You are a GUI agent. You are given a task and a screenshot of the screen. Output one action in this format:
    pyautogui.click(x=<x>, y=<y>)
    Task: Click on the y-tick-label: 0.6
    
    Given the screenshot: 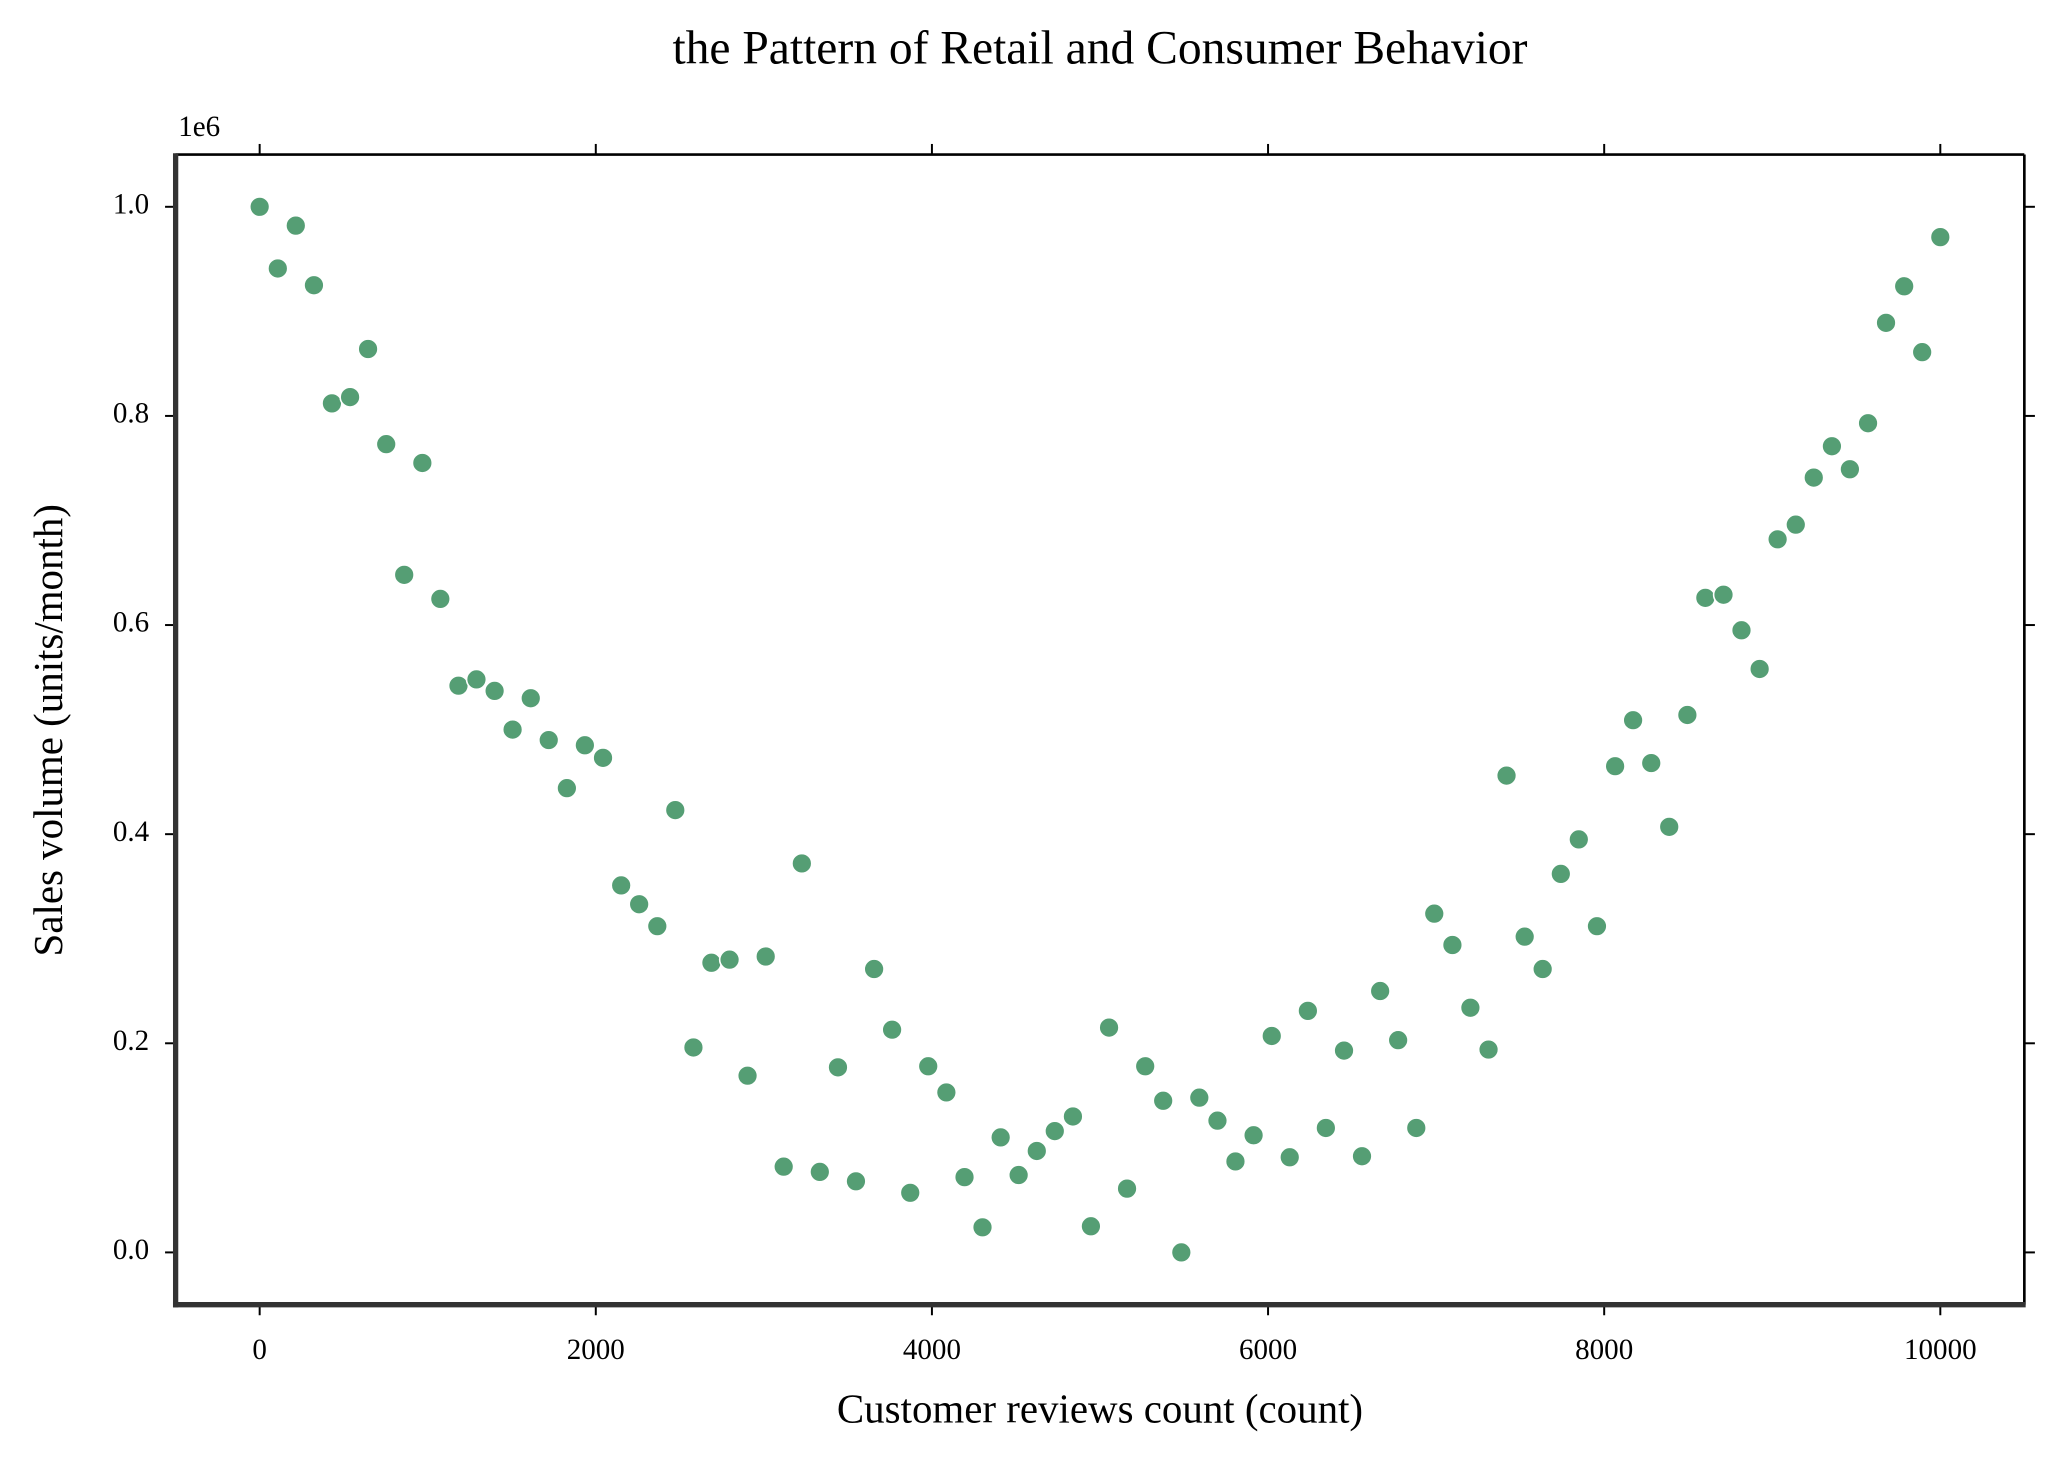 What is the action you would take?
    pyautogui.click(x=131, y=623)
    